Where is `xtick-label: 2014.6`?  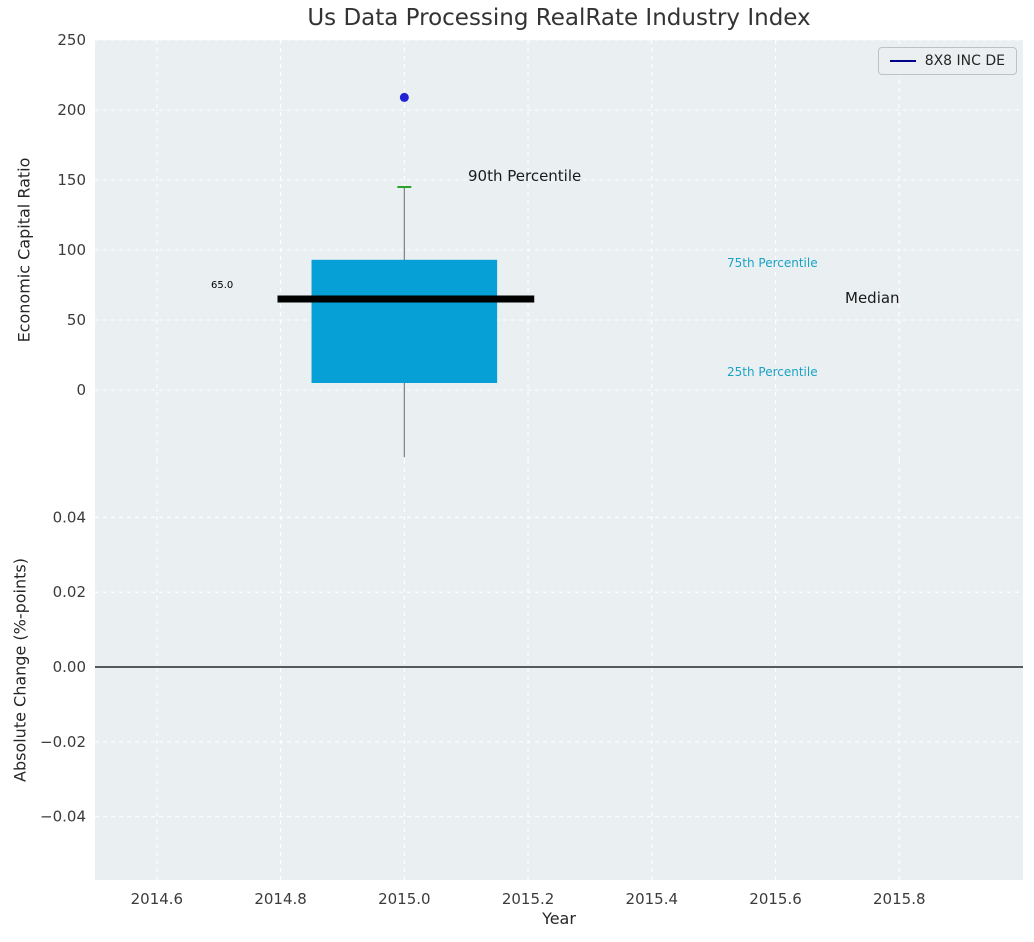 xtick-label: 2014.6 is located at coordinates (157, 899).